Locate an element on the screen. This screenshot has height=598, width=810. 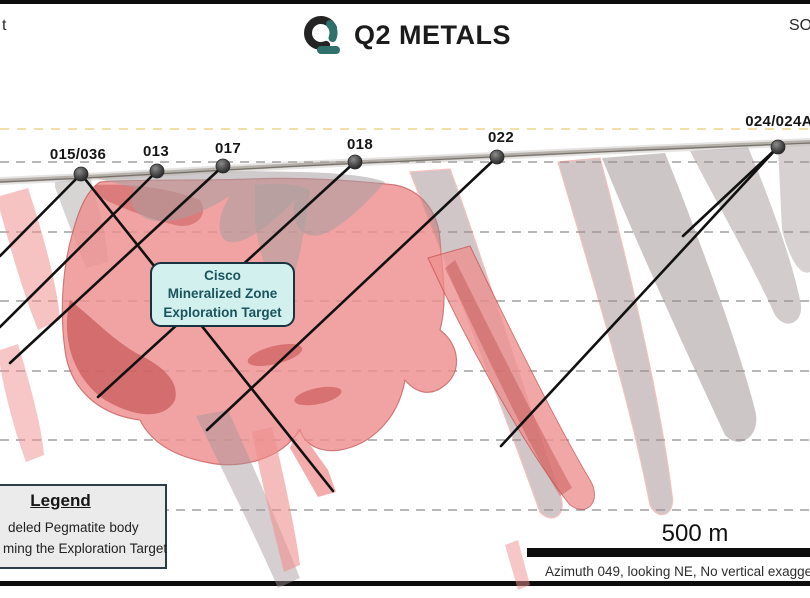
target-line-2: Mineralized Zone is located at coordinates (222, 294).